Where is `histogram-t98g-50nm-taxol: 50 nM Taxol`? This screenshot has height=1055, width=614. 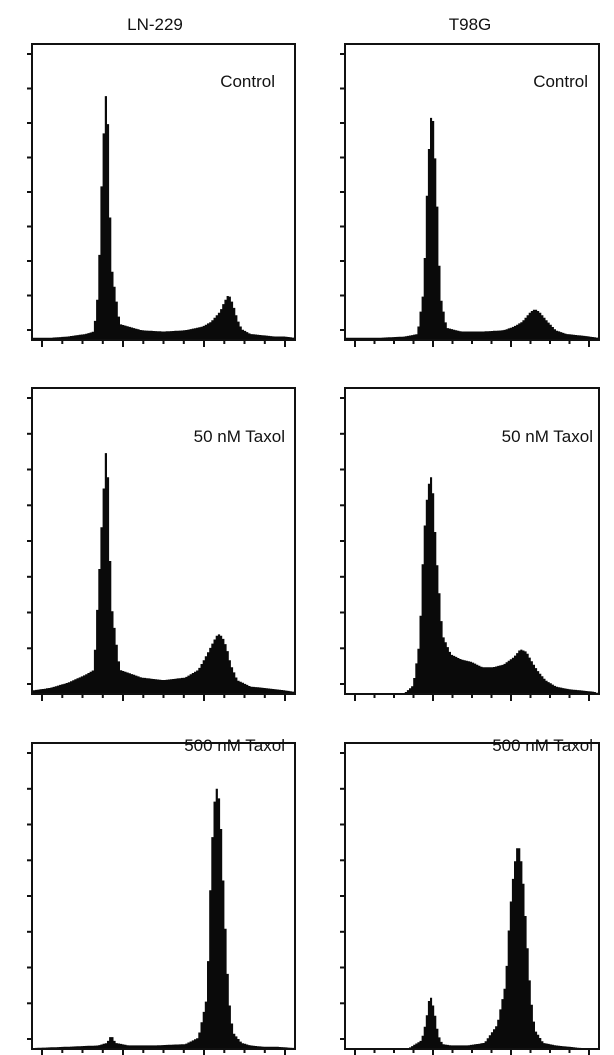
histogram-t98g-50nm-taxol: 50 nM Taxol is located at coordinates (470, 544).